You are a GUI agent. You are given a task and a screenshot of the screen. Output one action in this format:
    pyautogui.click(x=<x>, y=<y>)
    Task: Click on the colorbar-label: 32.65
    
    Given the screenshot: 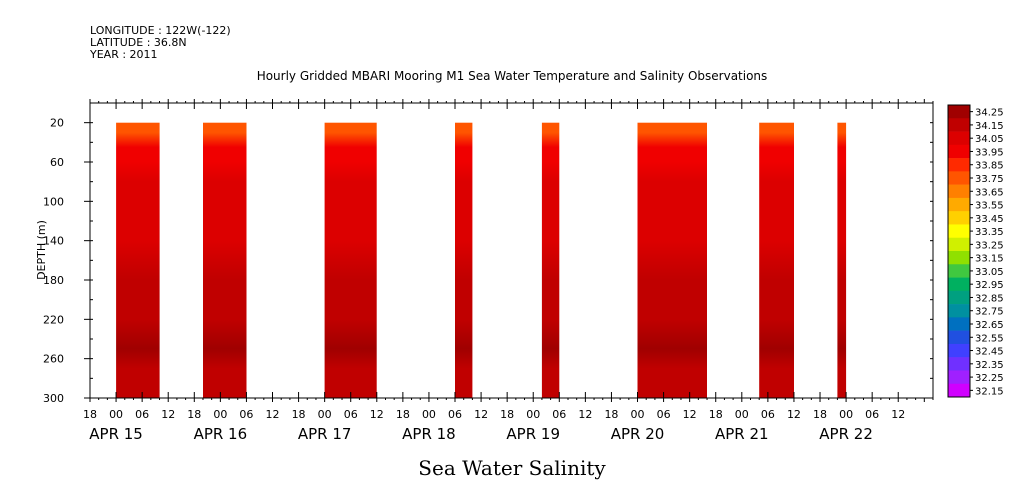 What is the action you would take?
    pyautogui.click(x=989, y=325)
    